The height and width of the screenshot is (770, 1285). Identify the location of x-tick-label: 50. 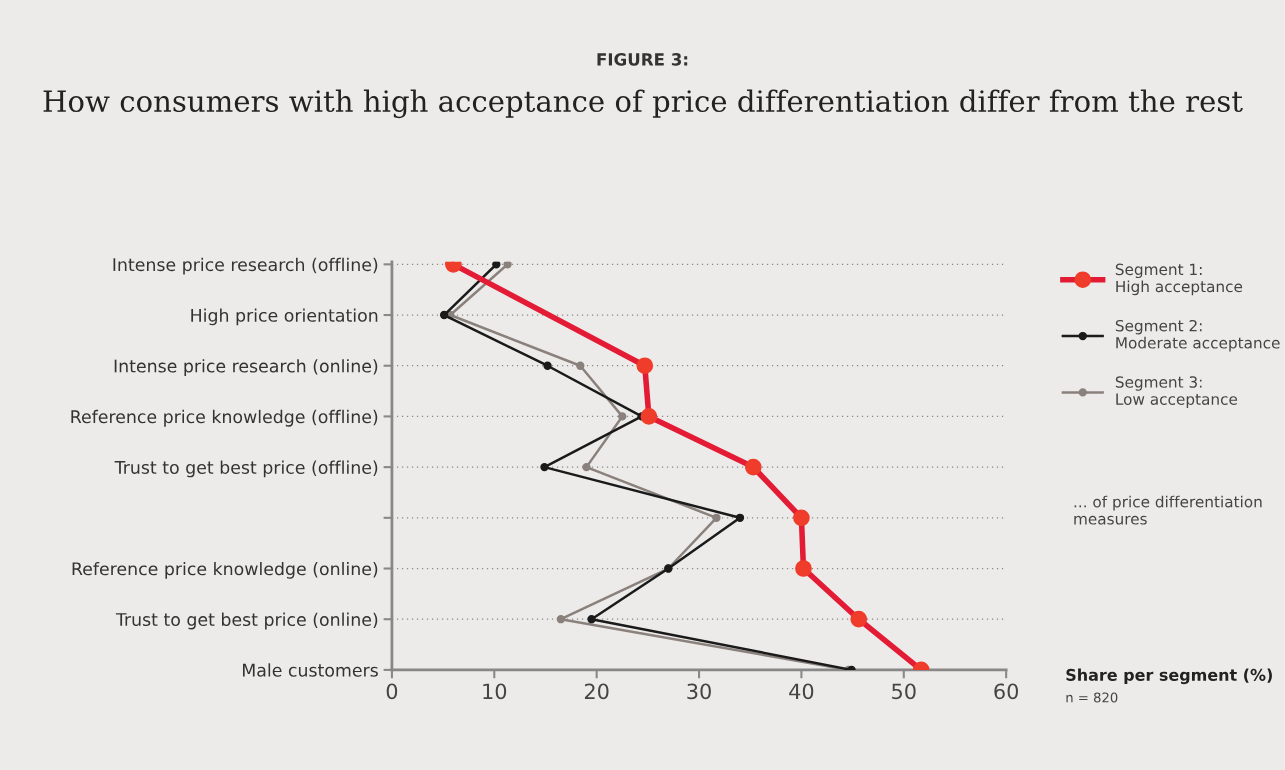
(904, 691).